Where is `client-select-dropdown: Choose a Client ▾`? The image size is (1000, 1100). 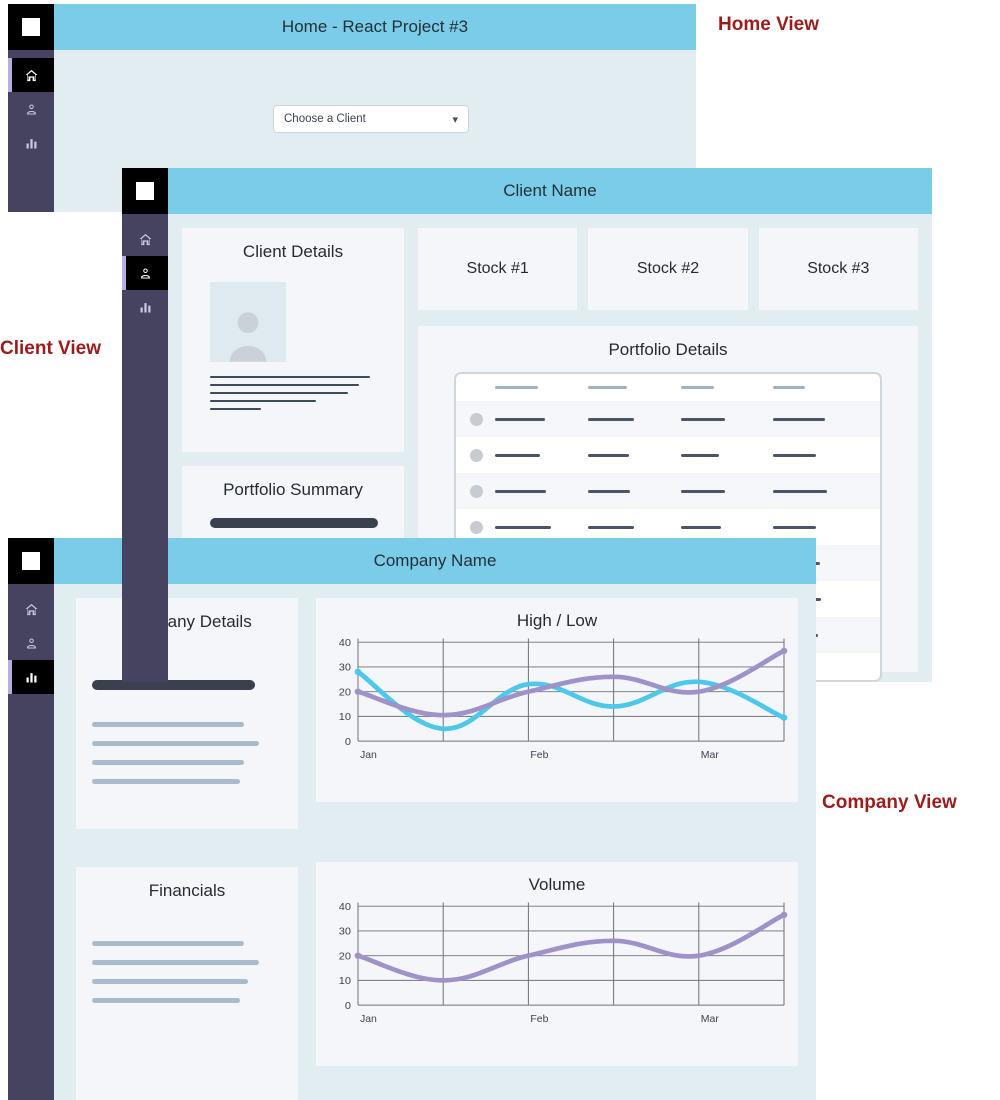 client-select-dropdown: Choose a Client ▾ is located at coordinates (371, 119).